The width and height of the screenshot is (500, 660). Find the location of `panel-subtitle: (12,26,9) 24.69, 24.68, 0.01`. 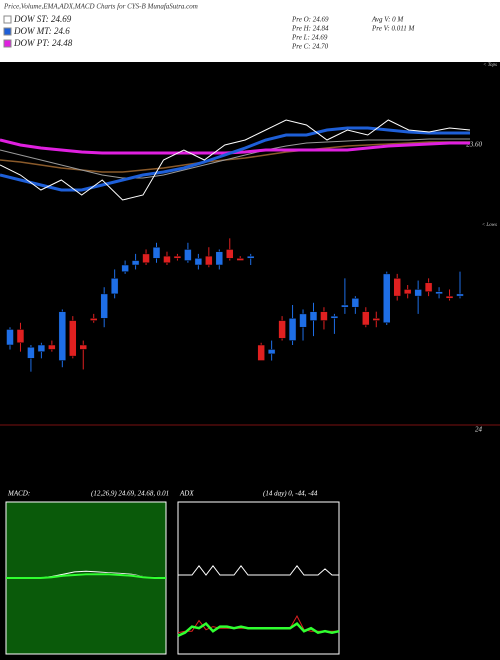

panel-subtitle: (12,26,9) 24.69, 24.68, 0.01 is located at coordinates (130, 494).